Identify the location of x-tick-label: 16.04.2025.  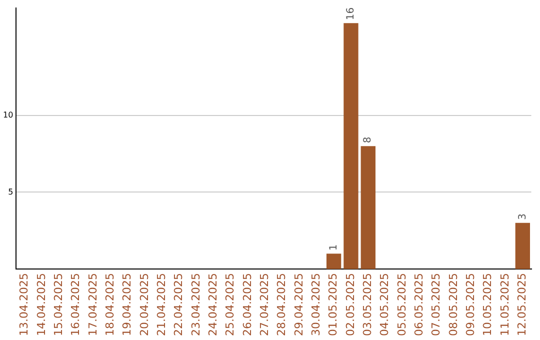
(75, 304).